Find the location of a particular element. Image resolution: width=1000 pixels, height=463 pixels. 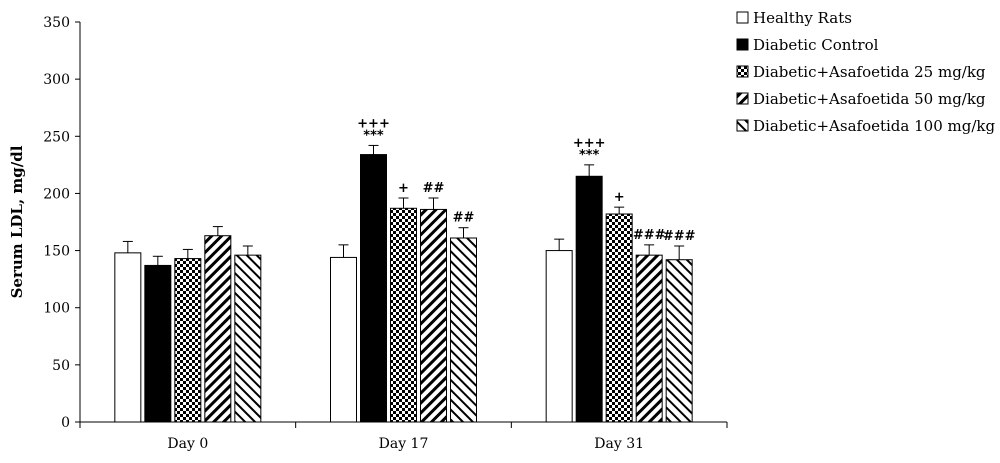

y-tick-label: 350 is located at coordinates (56, 23).